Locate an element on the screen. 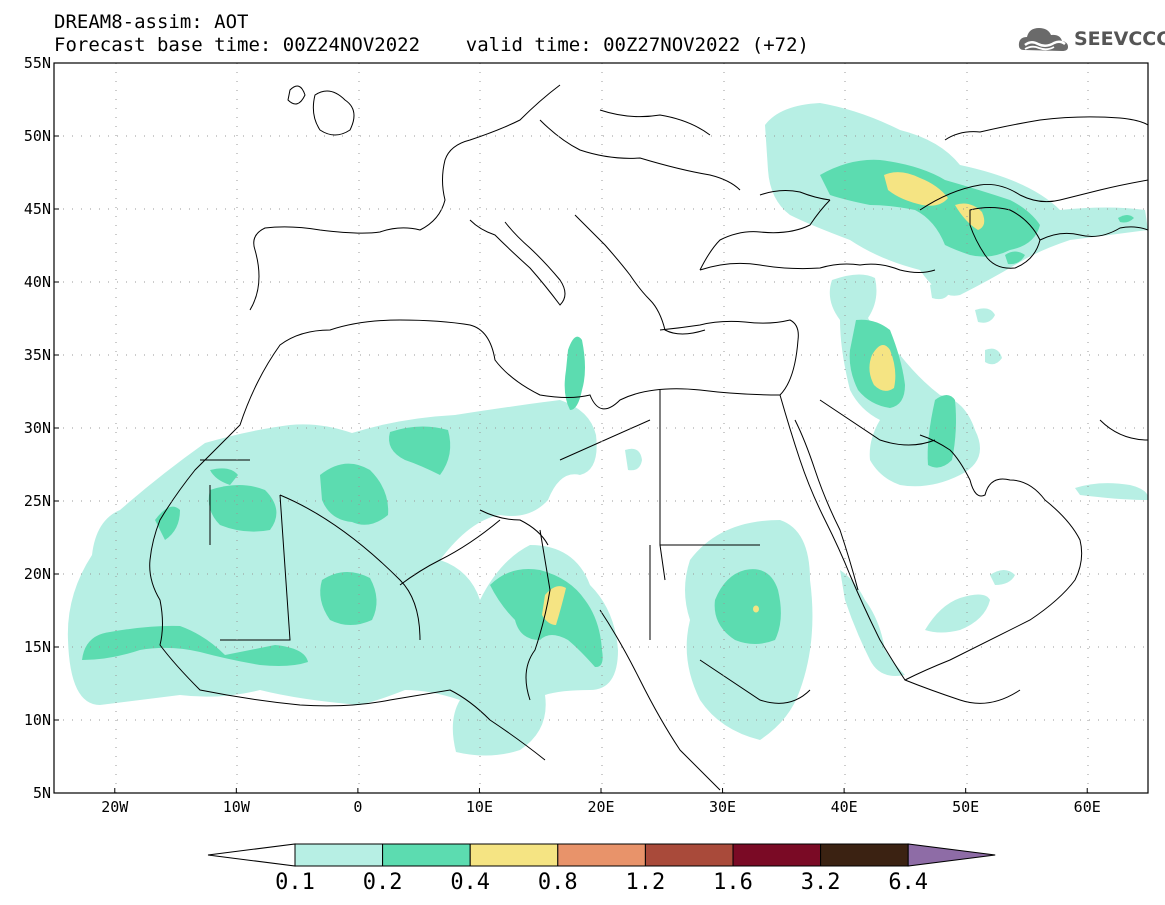  colorbar-low-arrow is located at coordinates (251, 855).